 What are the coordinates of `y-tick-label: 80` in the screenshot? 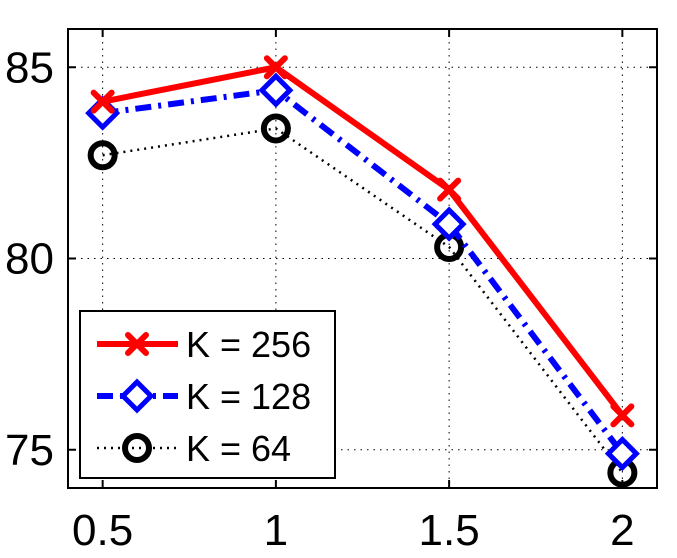 It's located at (29, 259).